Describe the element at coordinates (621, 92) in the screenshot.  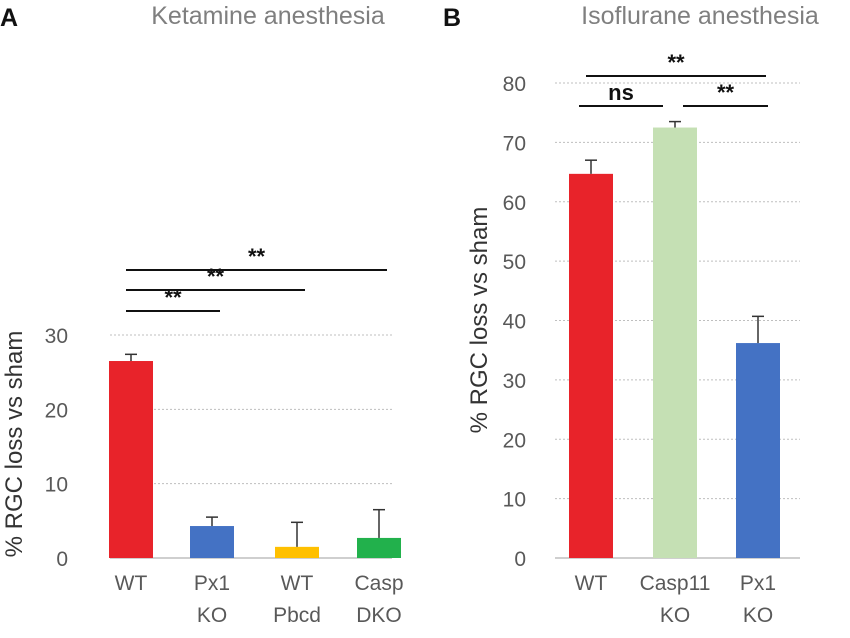
I see `significance-label: ns` at that location.